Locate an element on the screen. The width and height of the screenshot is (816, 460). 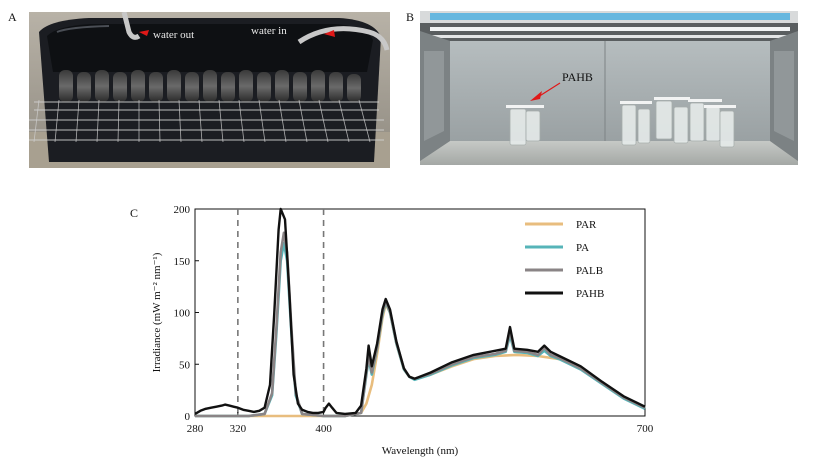
y-axis-label: Irradiance (mW m⁻² nm⁻¹) is located at coordinates (157, 312).